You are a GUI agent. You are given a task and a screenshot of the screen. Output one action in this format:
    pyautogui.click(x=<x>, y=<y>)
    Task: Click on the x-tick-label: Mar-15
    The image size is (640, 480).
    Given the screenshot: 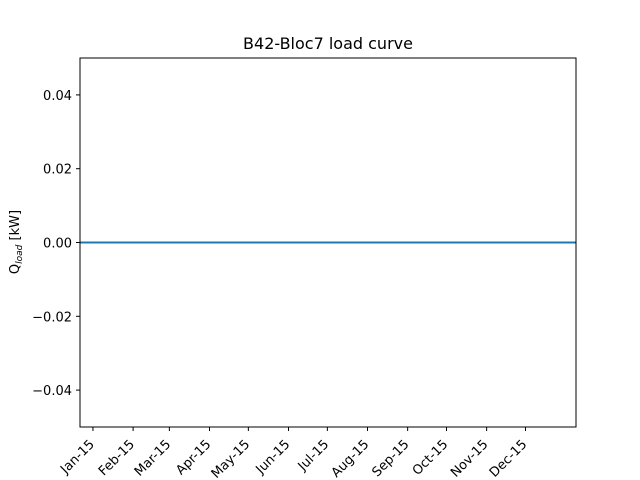 What is the action you would take?
    pyautogui.click(x=153, y=458)
    